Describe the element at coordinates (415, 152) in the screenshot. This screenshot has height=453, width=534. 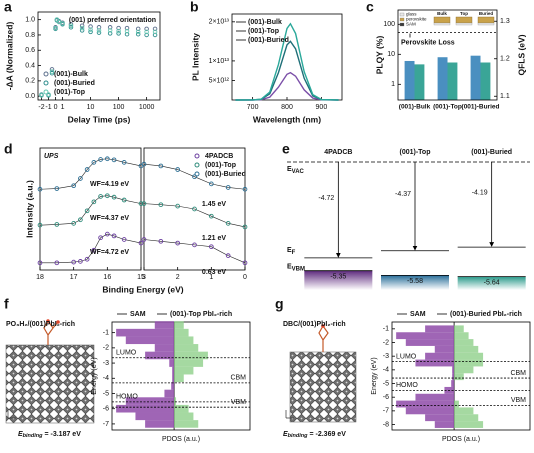
I see `column-label: (001)-Top` at that location.